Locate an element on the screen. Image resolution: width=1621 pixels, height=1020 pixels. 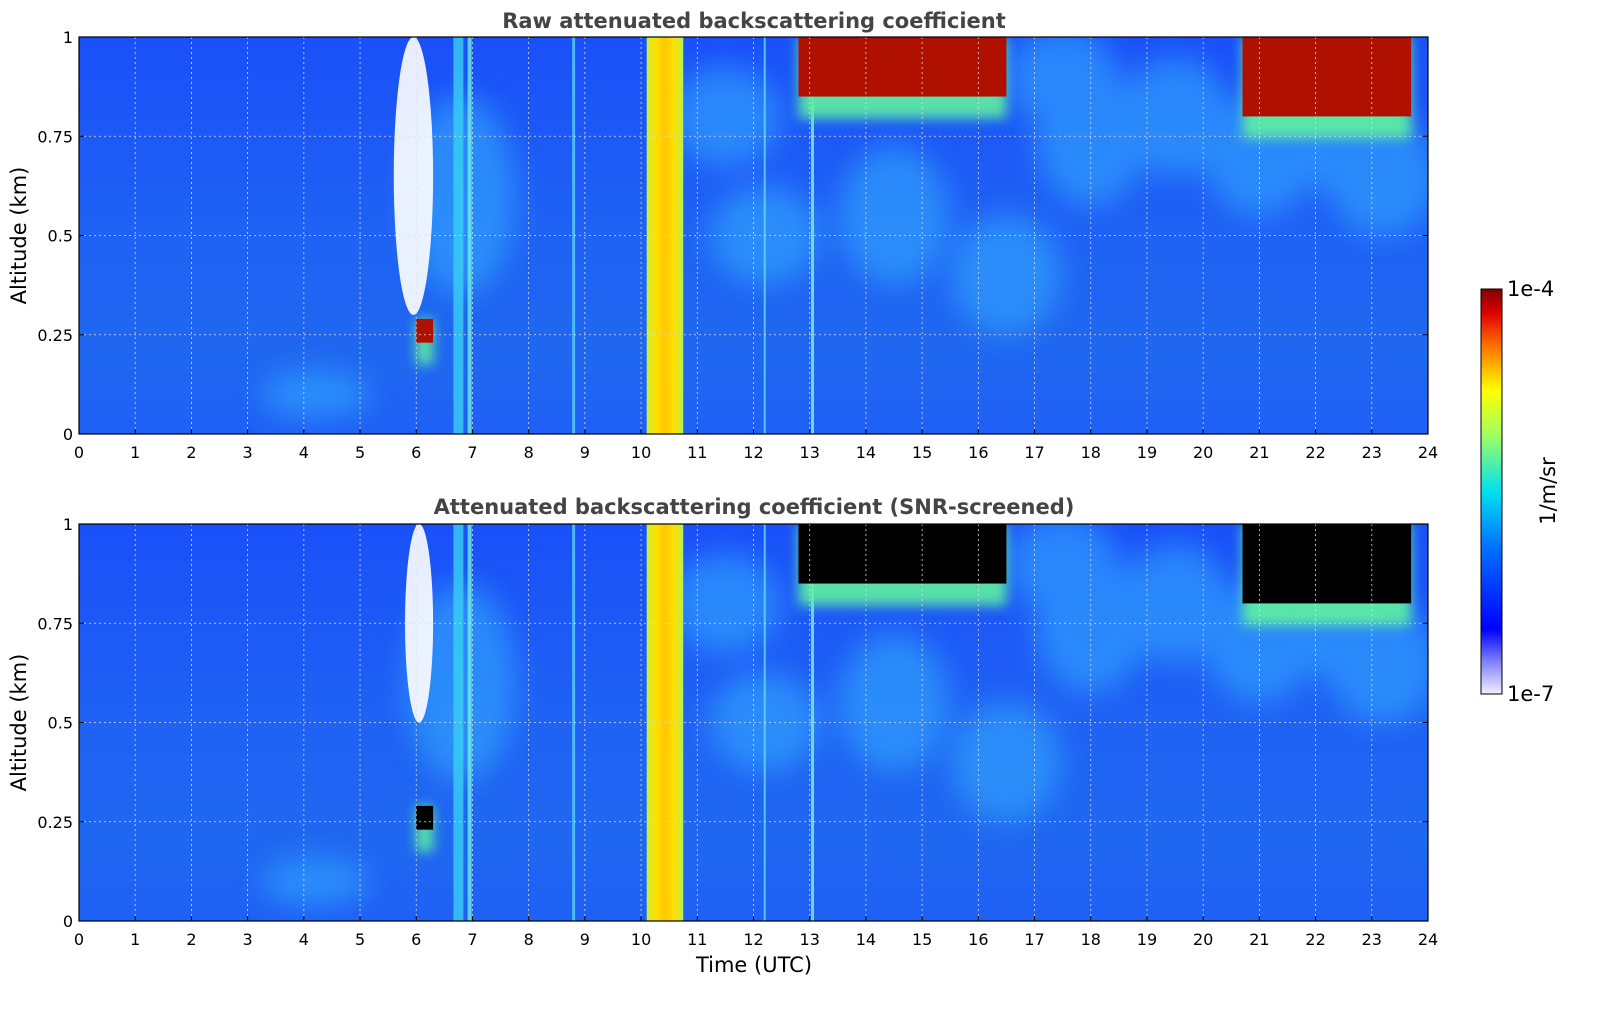
x-tick-label: 5 is located at coordinates (360, 452).